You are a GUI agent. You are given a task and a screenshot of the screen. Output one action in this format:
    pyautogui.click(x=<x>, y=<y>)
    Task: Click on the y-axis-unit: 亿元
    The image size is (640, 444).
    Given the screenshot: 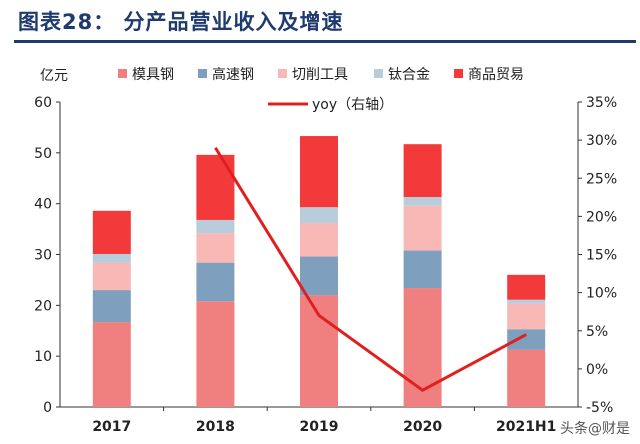 What is the action you would take?
    pyautogui.click(x=54, y=76)
    